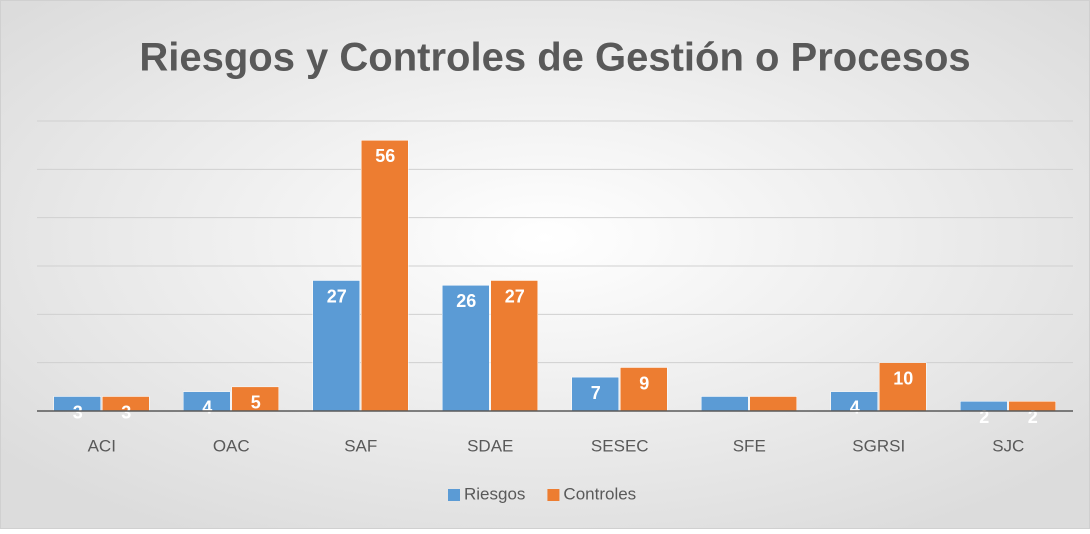 The image size is (1090, 534). I want to click on x-tick-label: SESEC, so click(620, 445).